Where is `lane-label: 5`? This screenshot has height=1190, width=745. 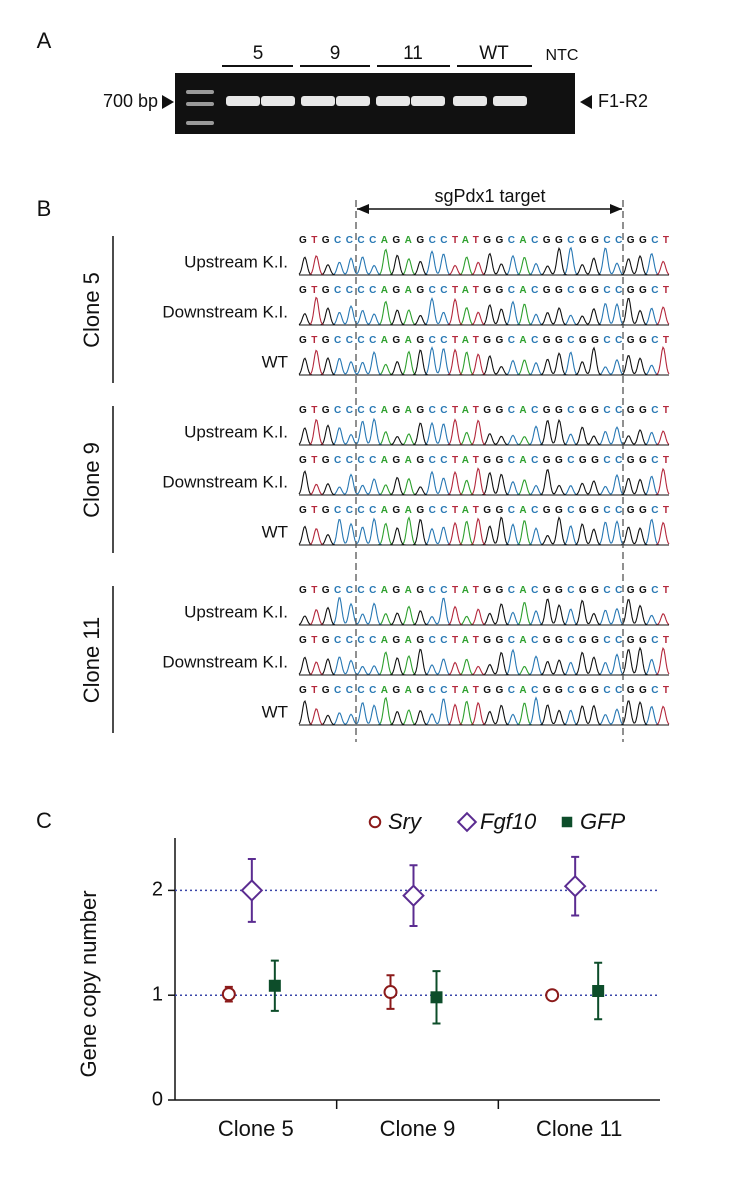 lane-label: 5 is located at coordinates (258, 53).